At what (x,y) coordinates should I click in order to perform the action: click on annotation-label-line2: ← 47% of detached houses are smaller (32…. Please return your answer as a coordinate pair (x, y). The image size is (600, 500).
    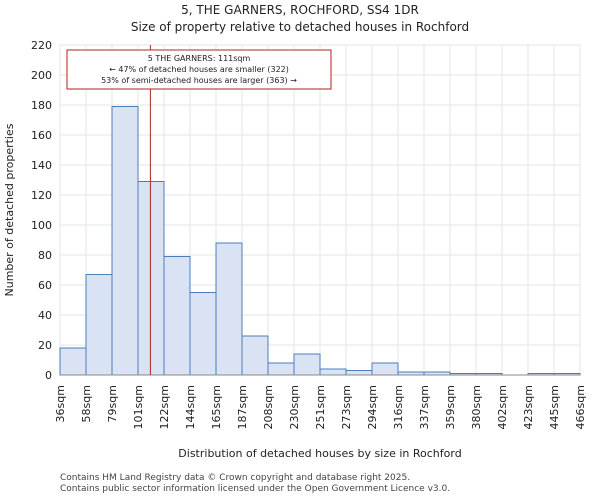
    Looking at the image, I should click on (199, 69).